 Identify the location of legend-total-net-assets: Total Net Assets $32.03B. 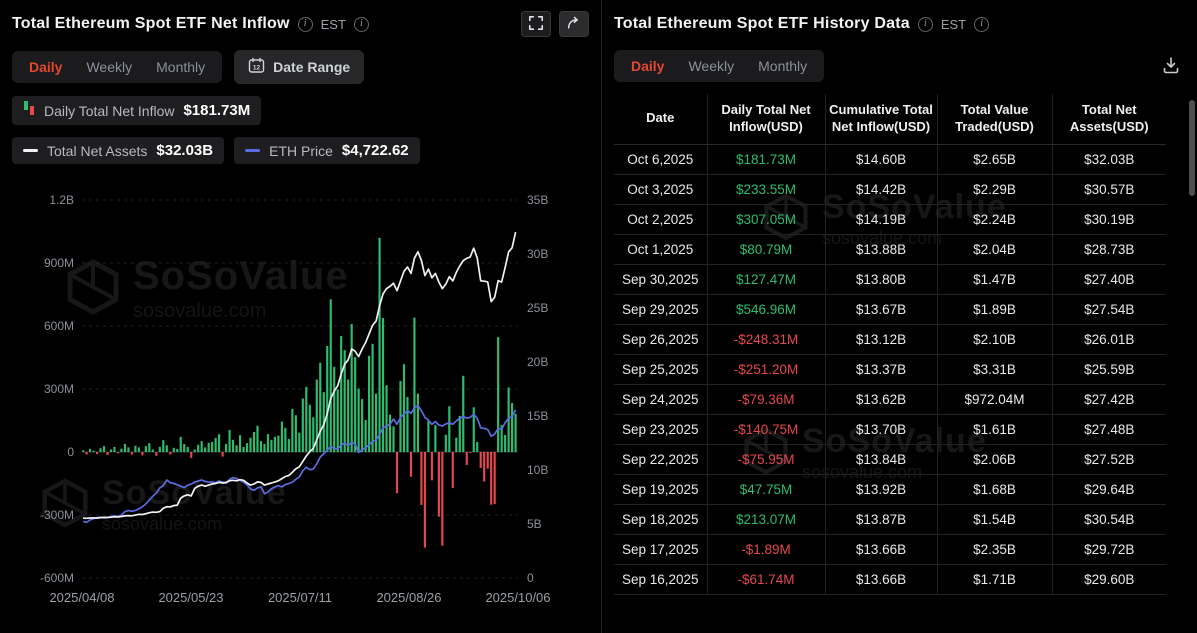
(118, 150).